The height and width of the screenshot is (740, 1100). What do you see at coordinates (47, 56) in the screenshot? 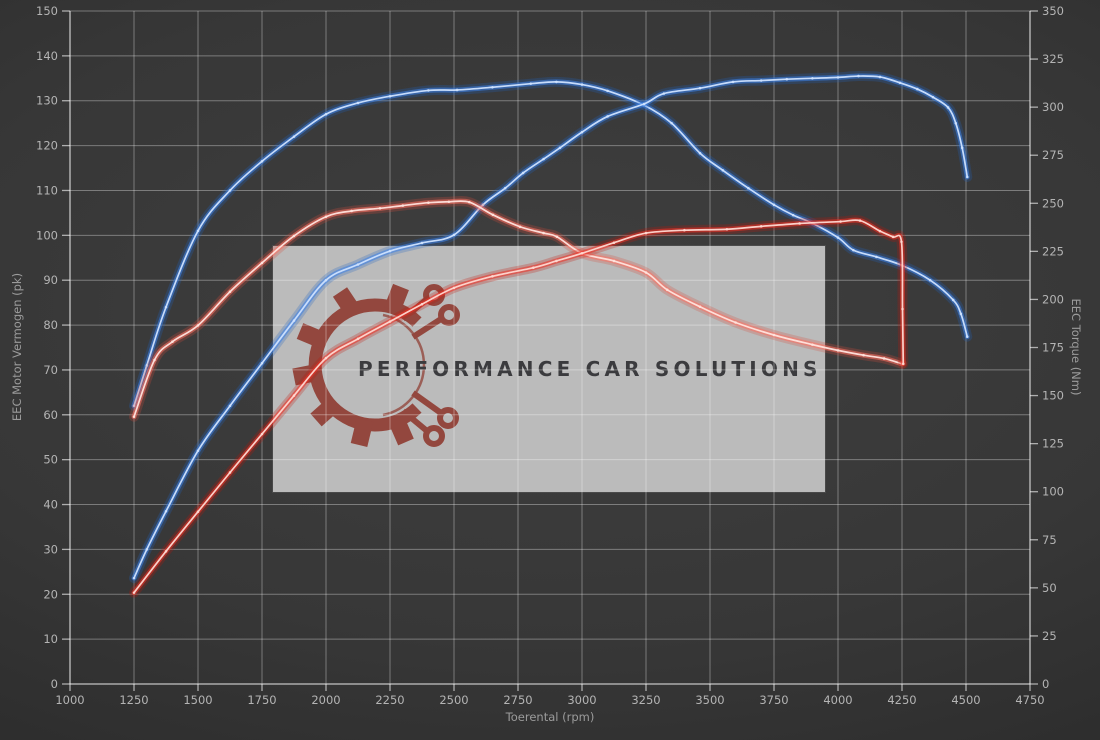
I see `y-left-tick-label: 140` at bounding box center [47, 56].